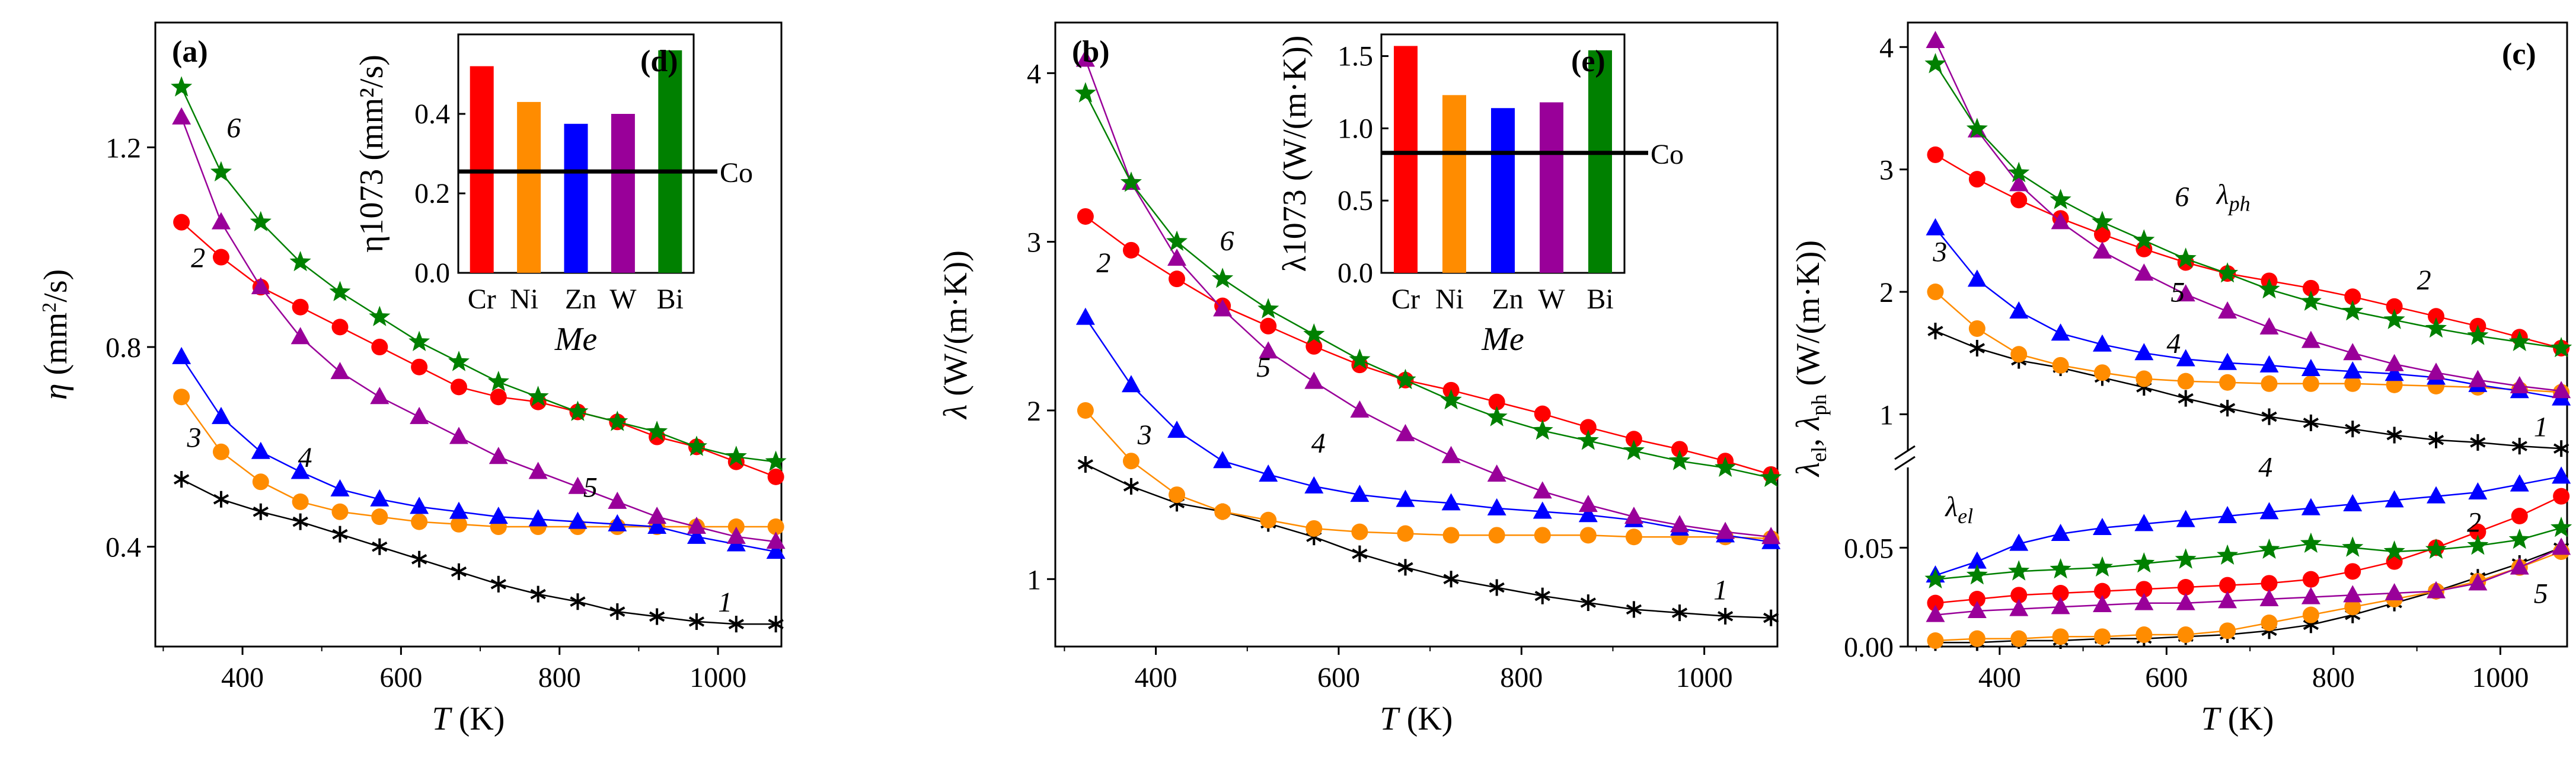  What do you see at coordinates (1034, 243) in the screenshot?
I see `y-tick-label: 3` at bounding box center [1034, 243].